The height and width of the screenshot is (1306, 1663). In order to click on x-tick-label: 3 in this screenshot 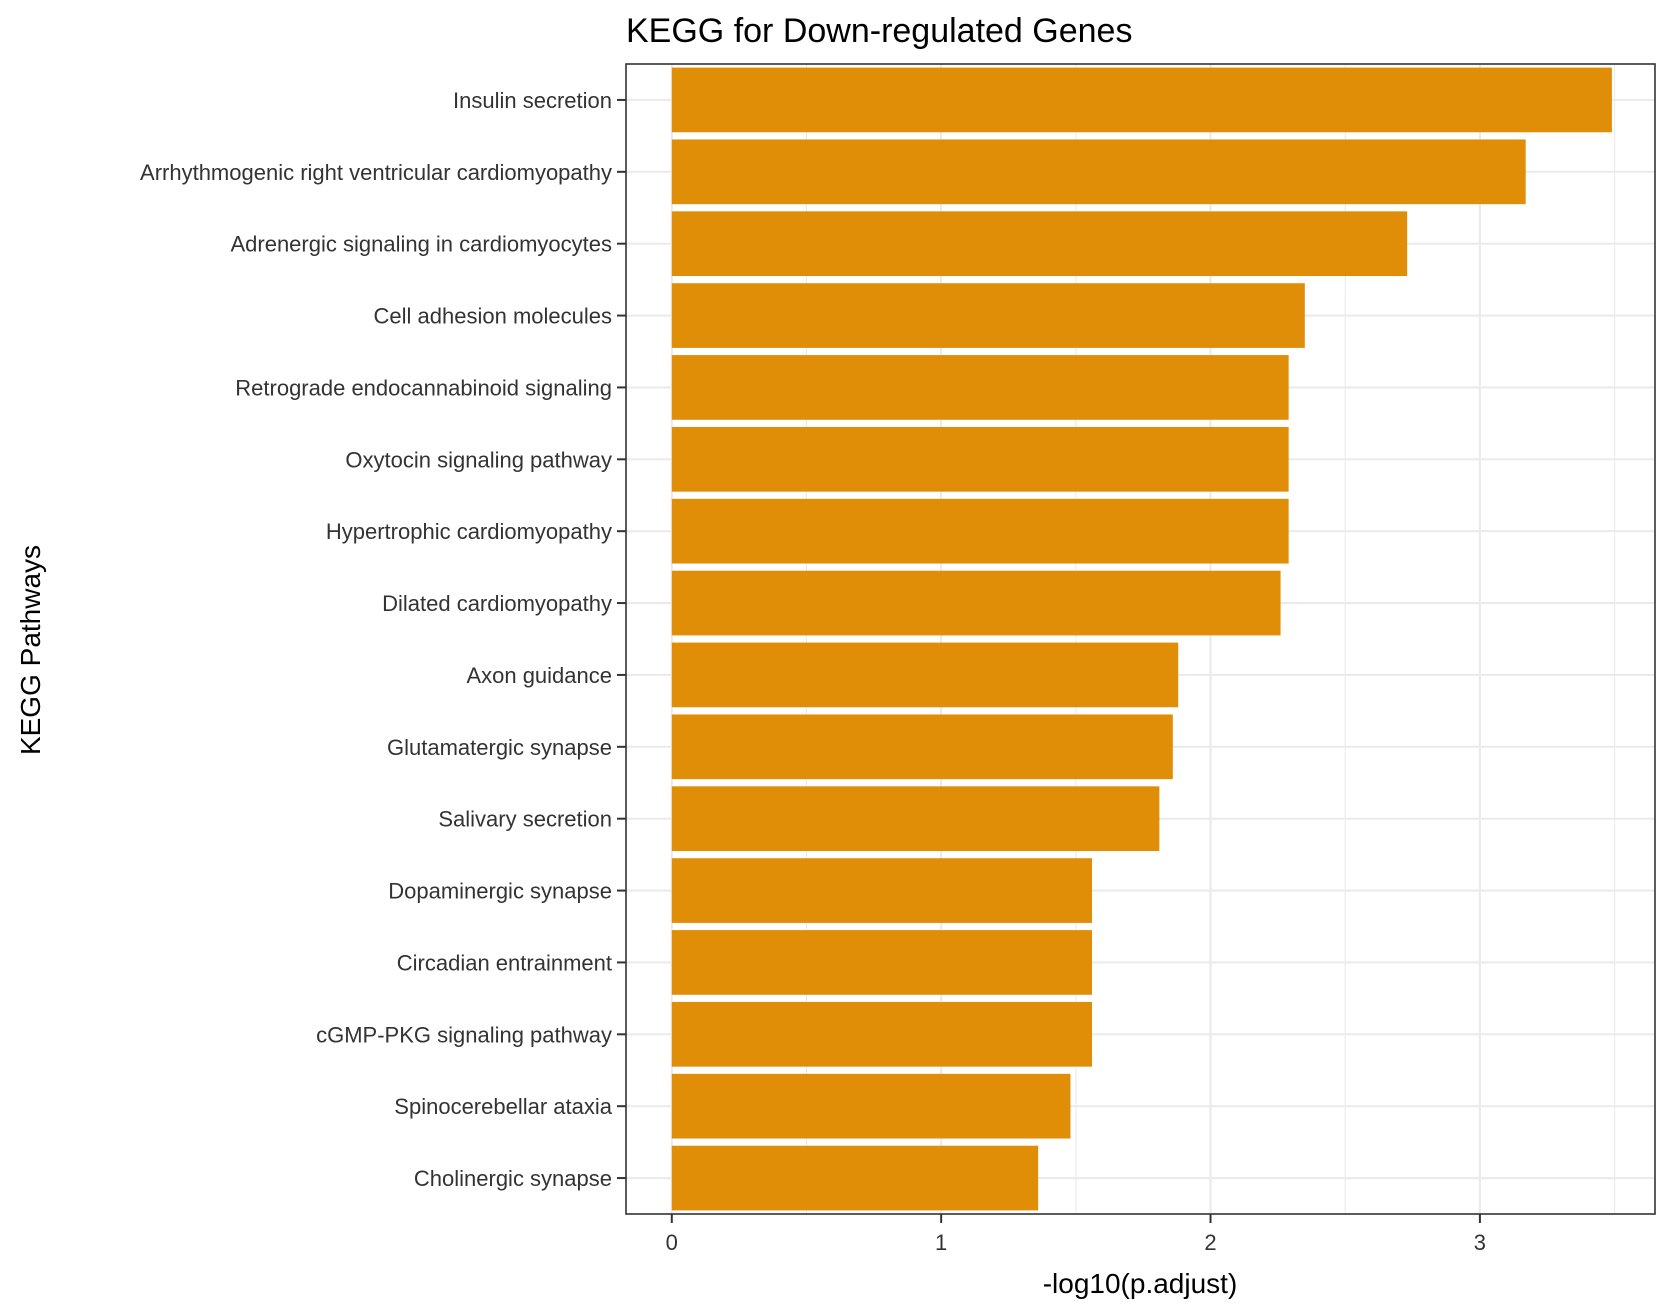, I will do `click(1480, 1242)`.